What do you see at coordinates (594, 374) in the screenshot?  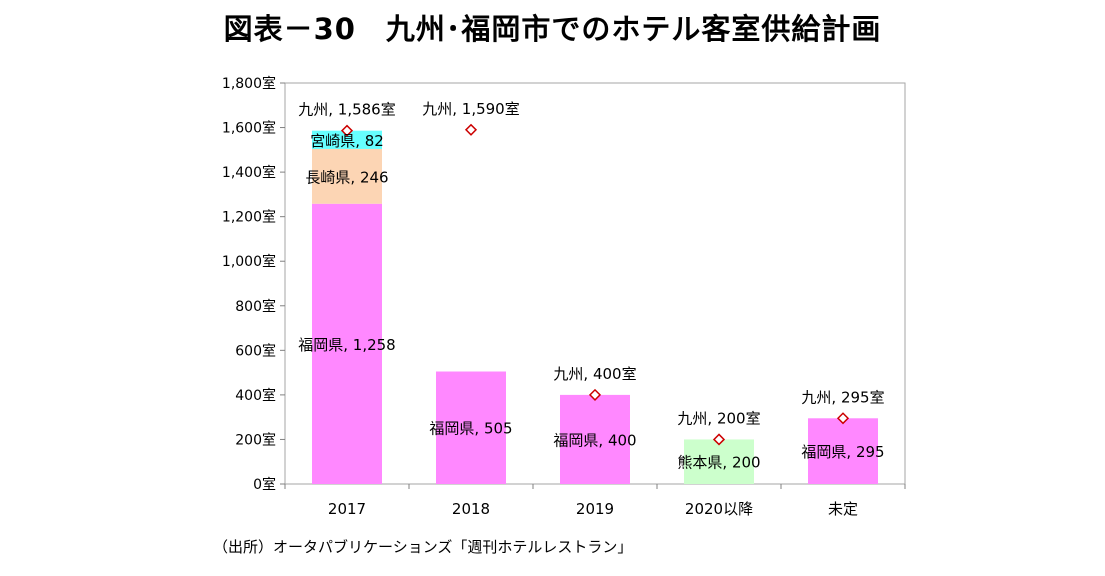 I see `total-label: 九州, 400室` at bounding box center [594, 374].